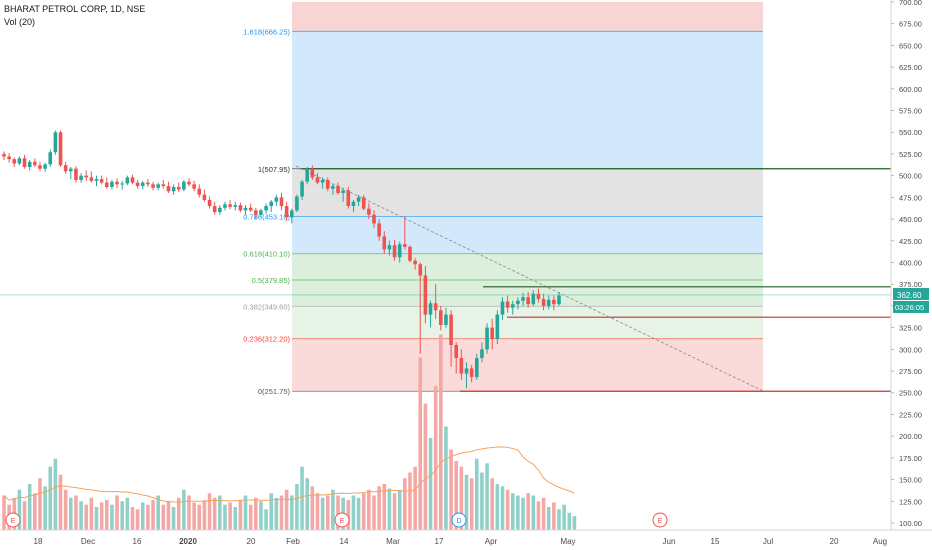 The image size is (932, 550). I want to click on dividend-marker-icon, so click(459, 520).